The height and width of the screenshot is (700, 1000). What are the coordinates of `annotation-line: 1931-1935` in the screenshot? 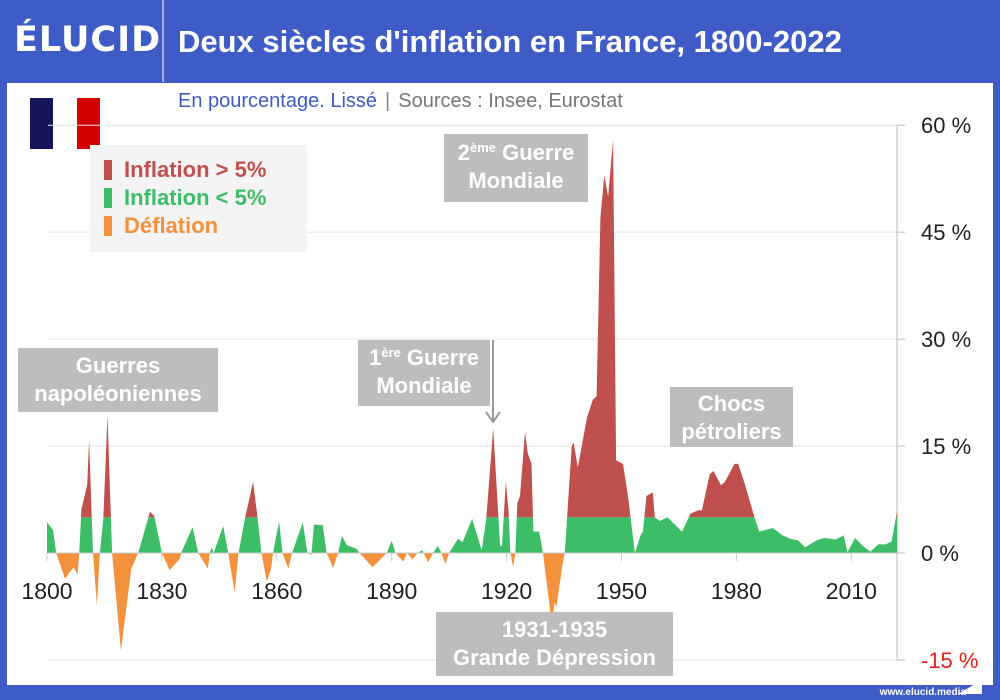 It's located at (554, 629).